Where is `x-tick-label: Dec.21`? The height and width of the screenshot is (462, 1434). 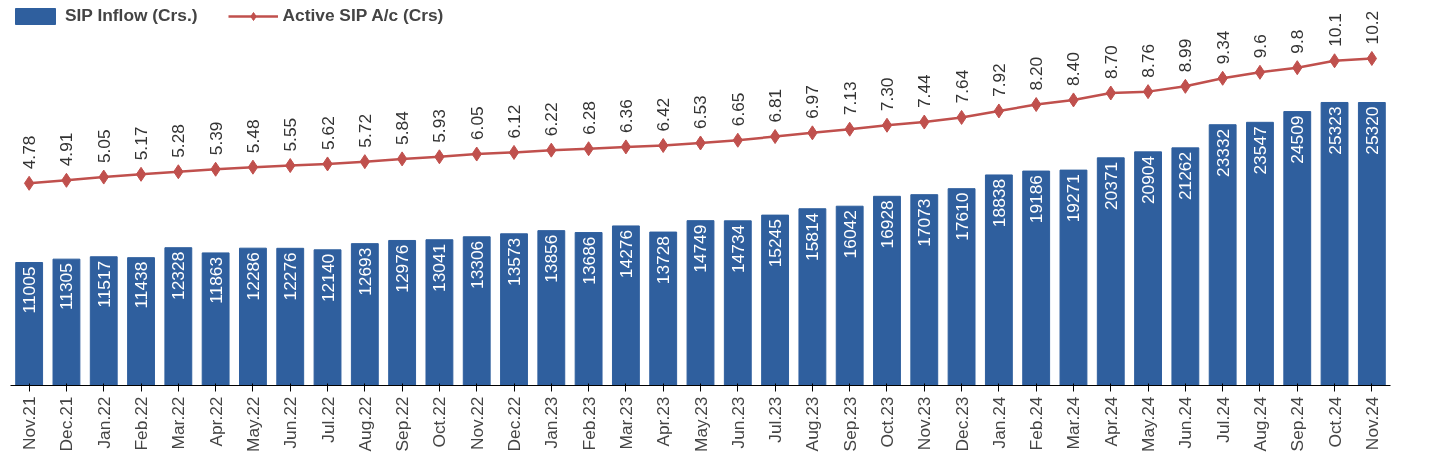 x-tick-label: Dec.21 is located at coordinates (66, 424).